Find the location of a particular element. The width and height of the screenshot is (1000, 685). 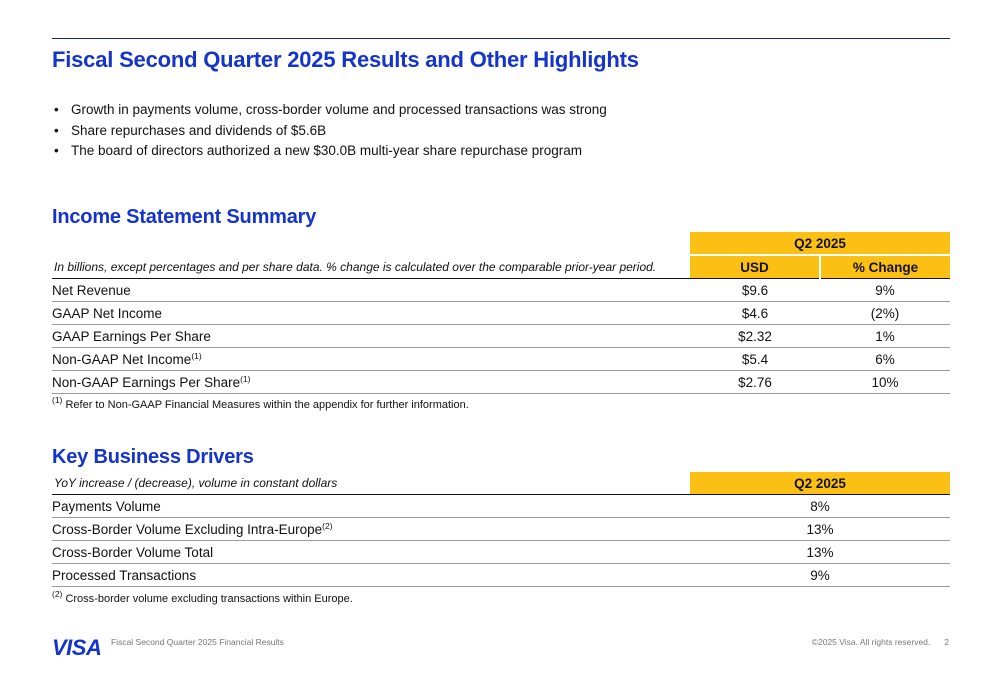

table-row: GAAP Net Income $4.6 (2%) is located at coordinates (501, 313).